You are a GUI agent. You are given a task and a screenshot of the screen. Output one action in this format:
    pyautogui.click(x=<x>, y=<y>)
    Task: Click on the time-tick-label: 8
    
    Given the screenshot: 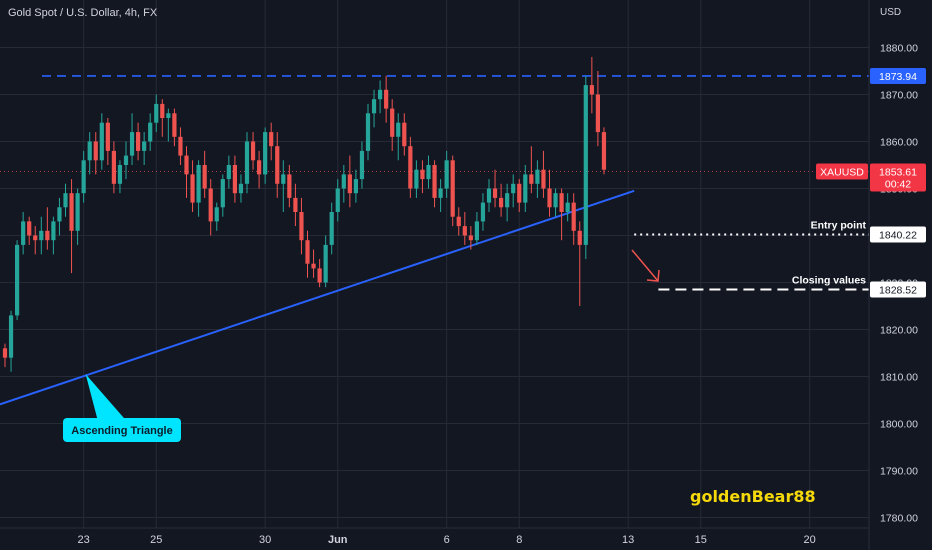 What is the action you would take?
    pyautogui.click(x=519, y=540)
    